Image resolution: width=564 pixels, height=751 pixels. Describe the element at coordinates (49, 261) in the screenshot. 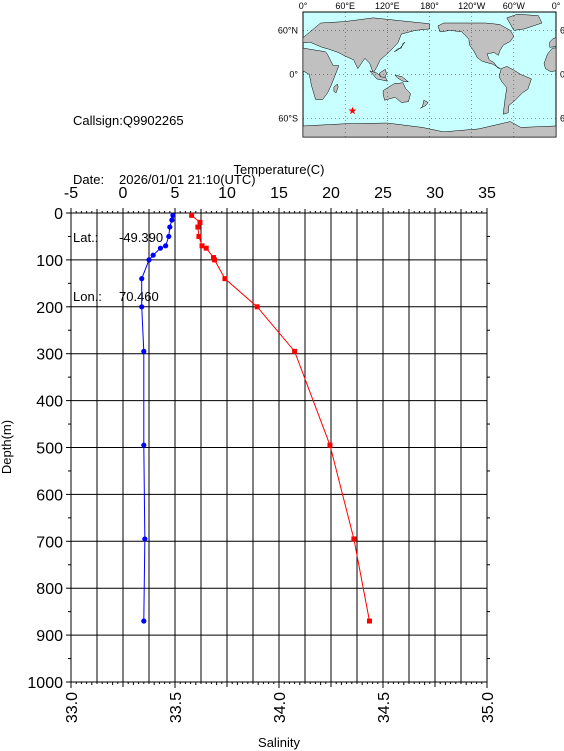

I see `depth-tick-label: 100` at that location.